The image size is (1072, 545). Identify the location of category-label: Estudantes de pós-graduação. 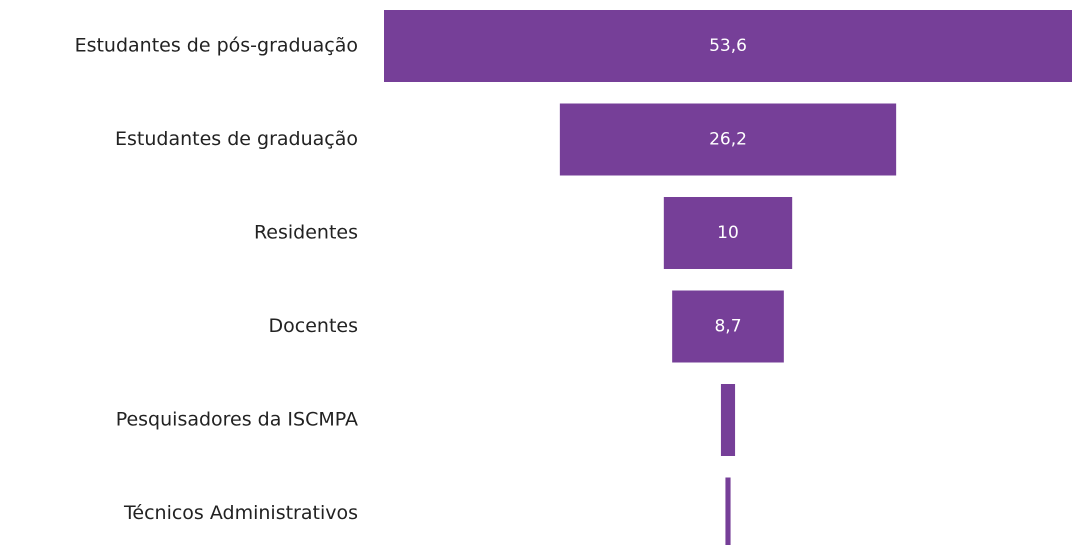
(216, 46).